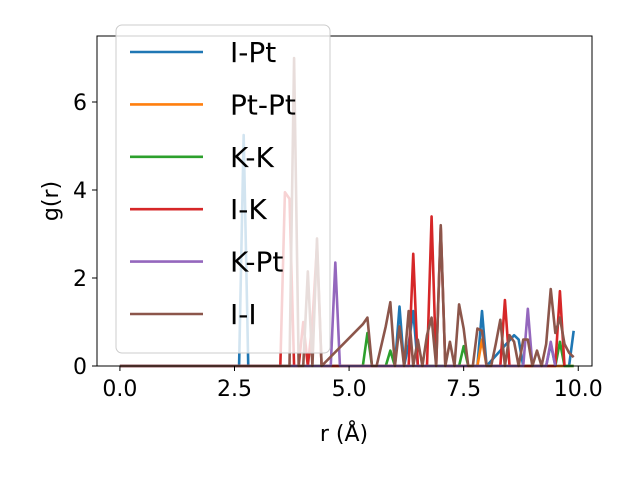 The image size is (640, 480). Describe the element at coordinates (263, 104) in the screenshot. I see `legend-label-pt-pt: Pt-Pt` at that location.